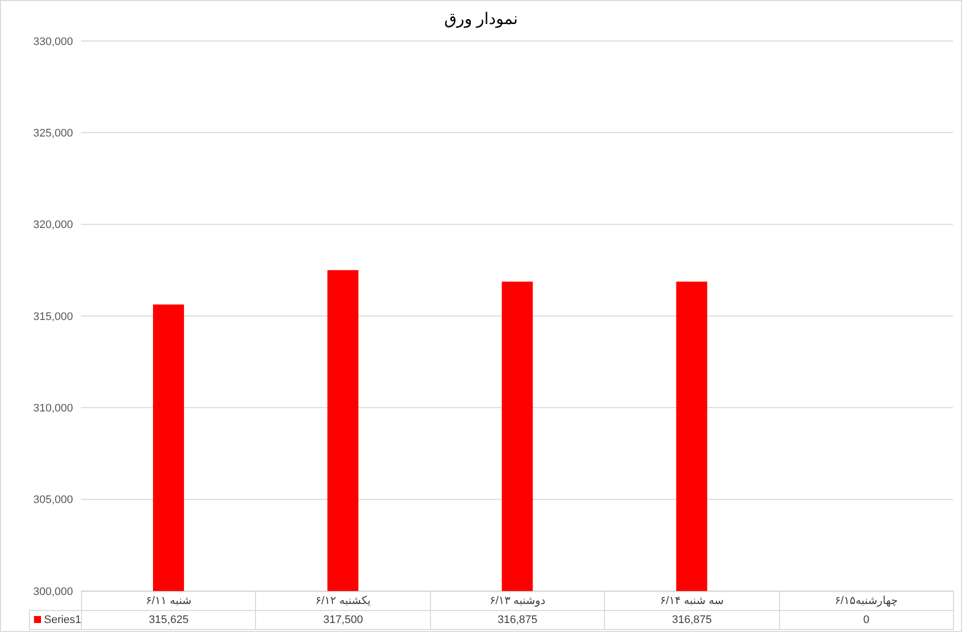  I want to click on legend-label: Series1, so click(55, 620).